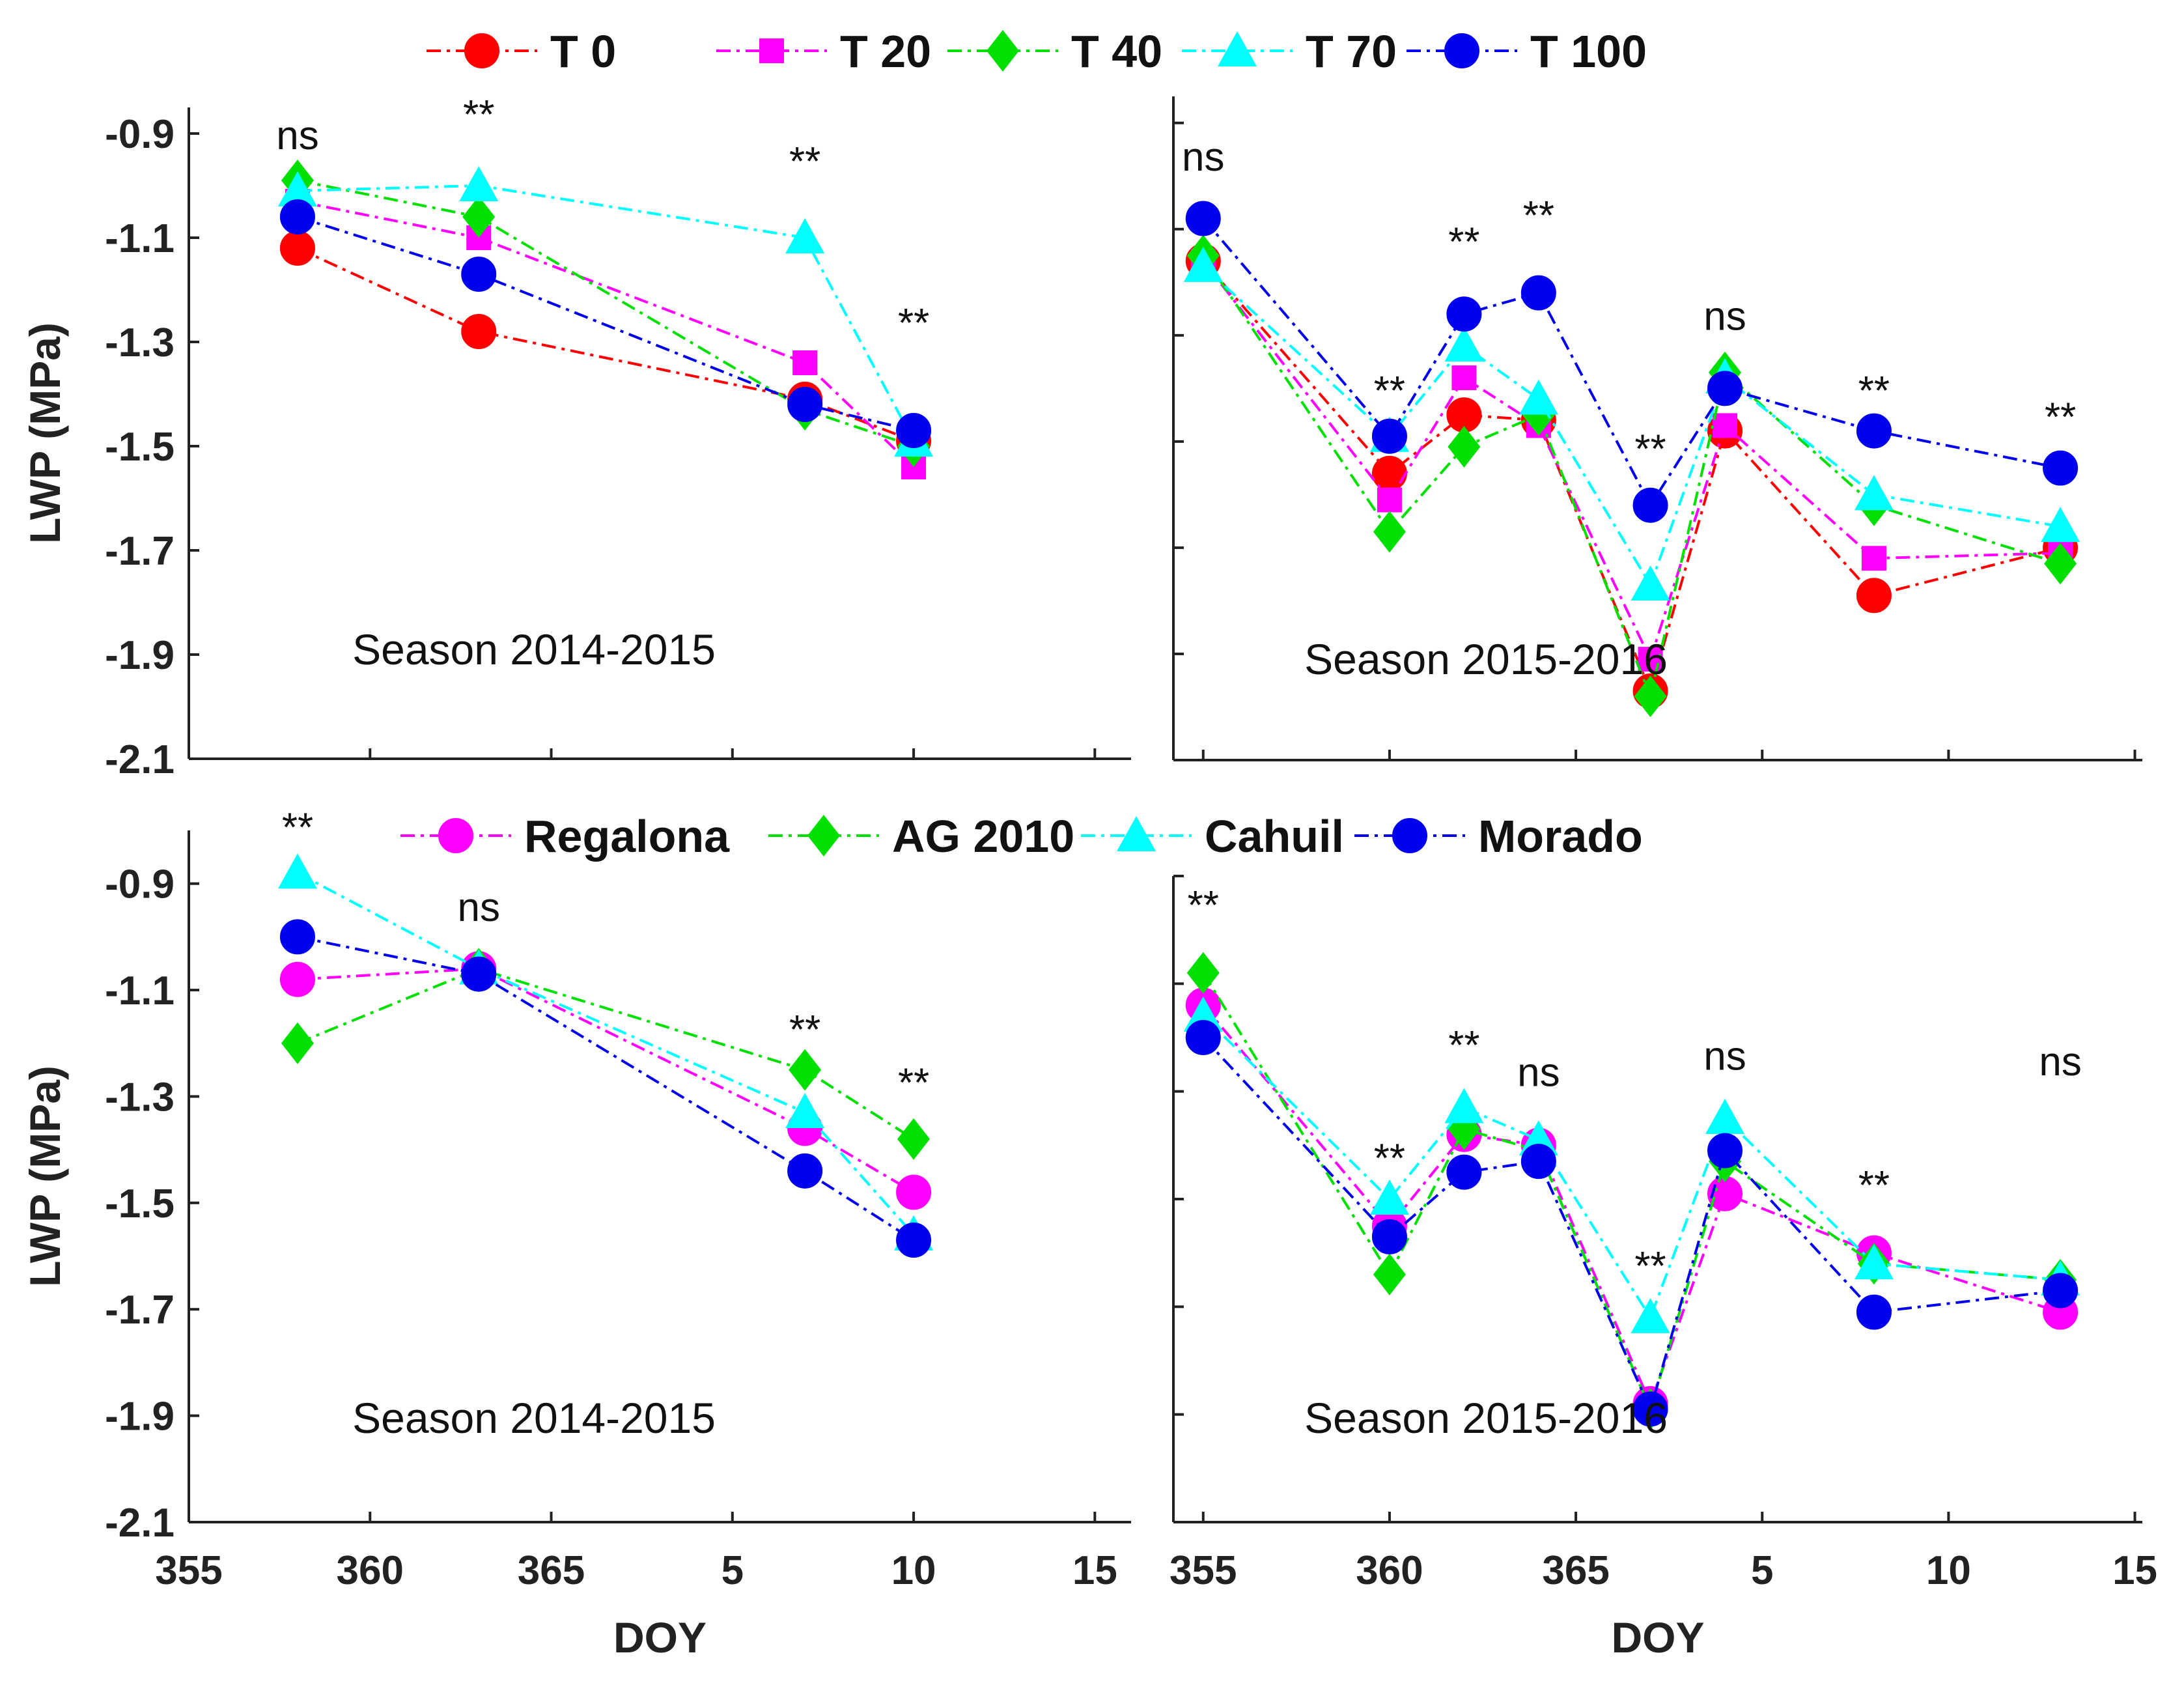 The width and height of the screenshot is (2184, 1683). I want to click on legend-entry: Cahuil, so click(1213, 836).